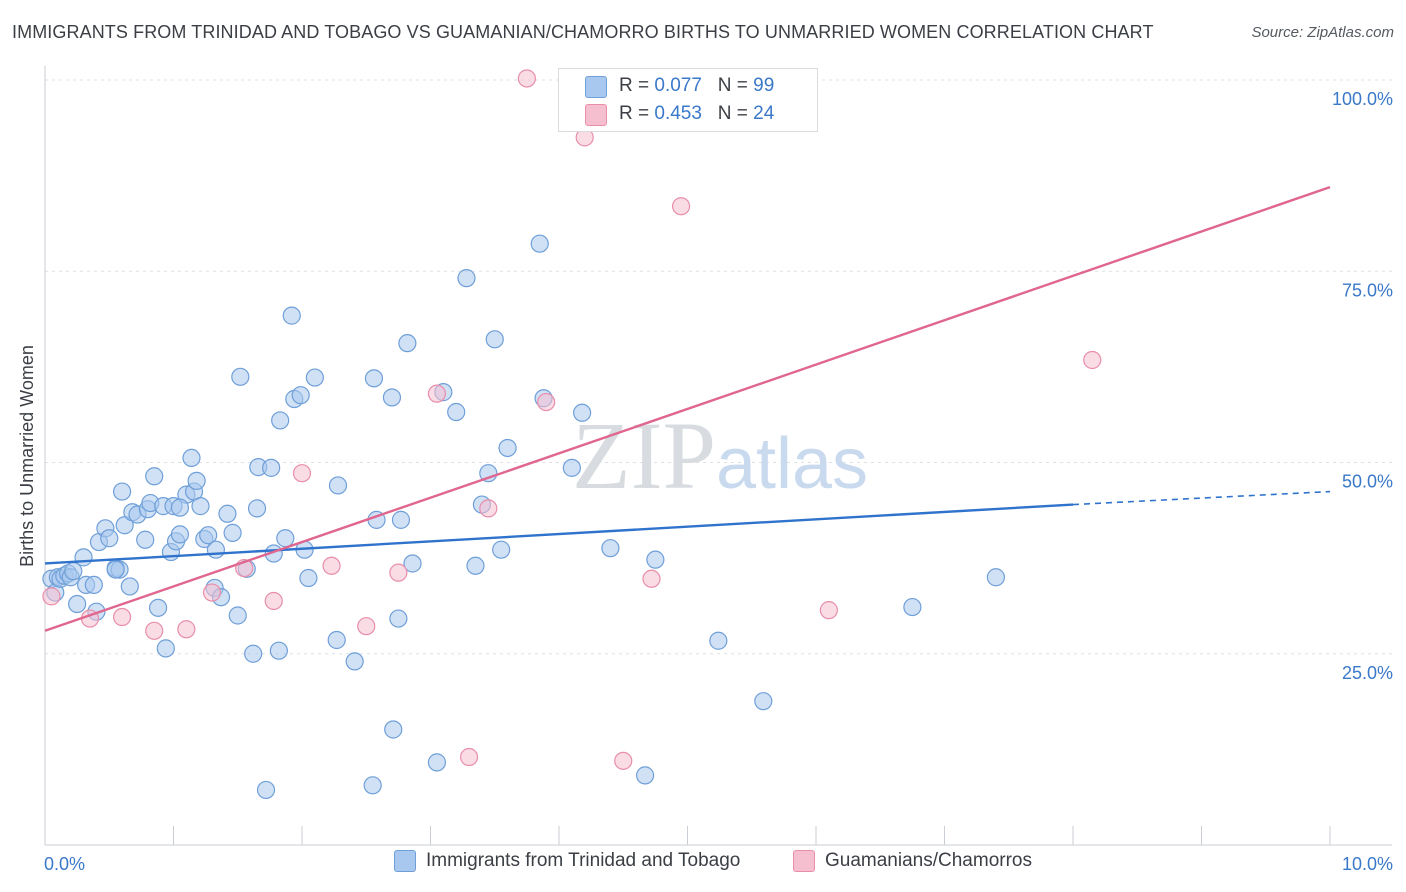 The image size is (1406, 892). What do you see at coordinates (678, 85) in the screenshot?
I see `stats-blue-r-value: 0.077` at bounding box center [678, 85].